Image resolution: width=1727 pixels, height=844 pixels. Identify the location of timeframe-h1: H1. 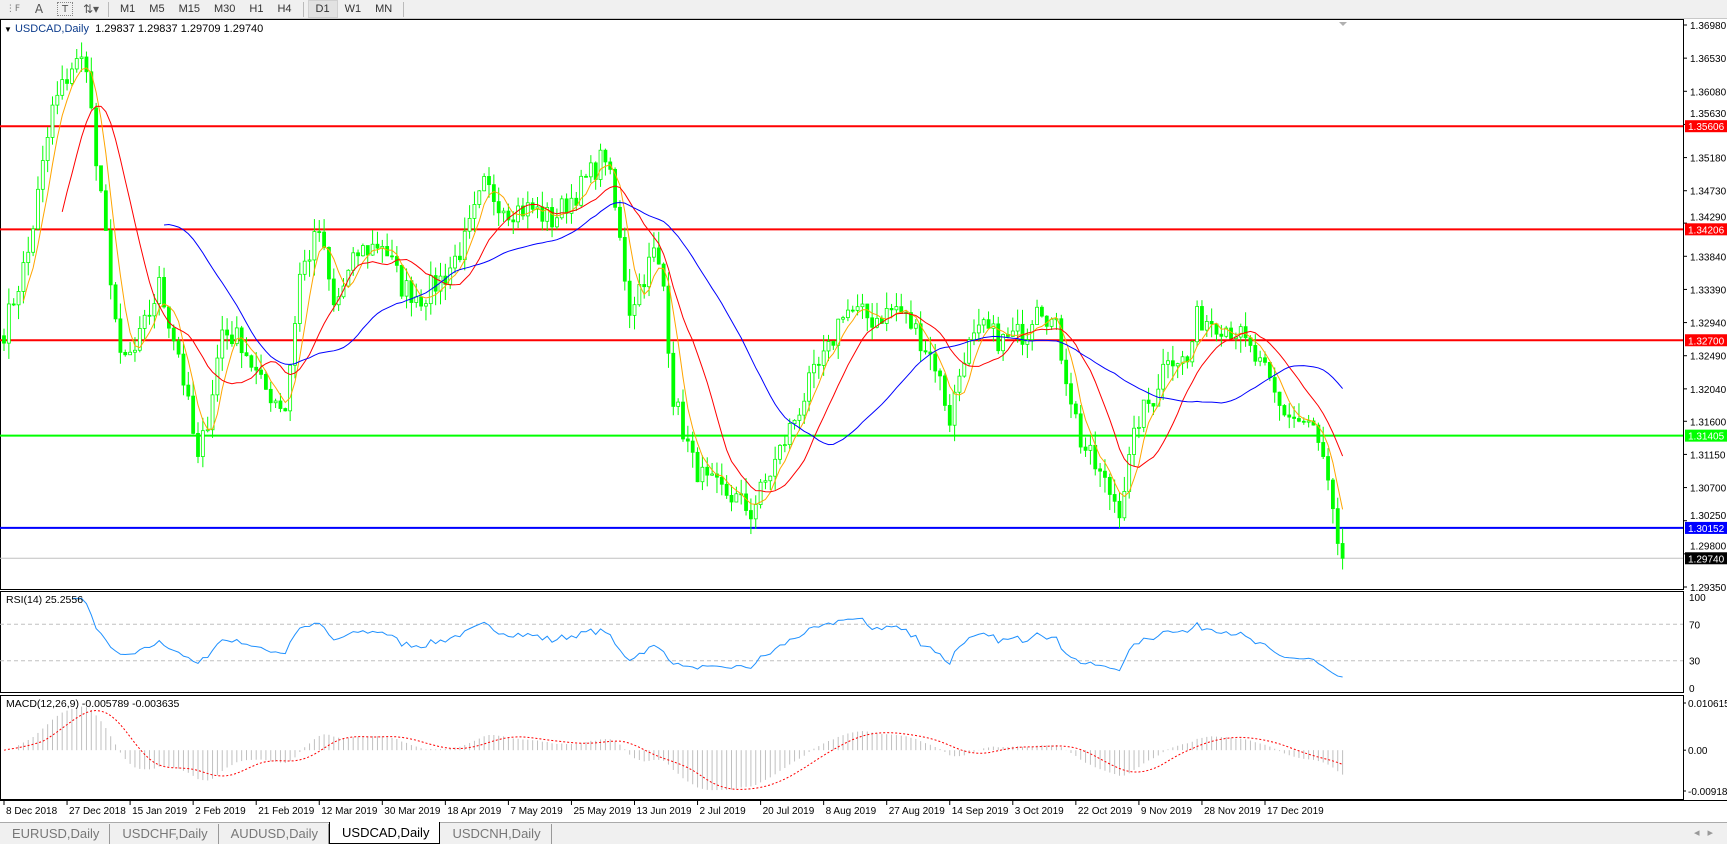
(256, 9).